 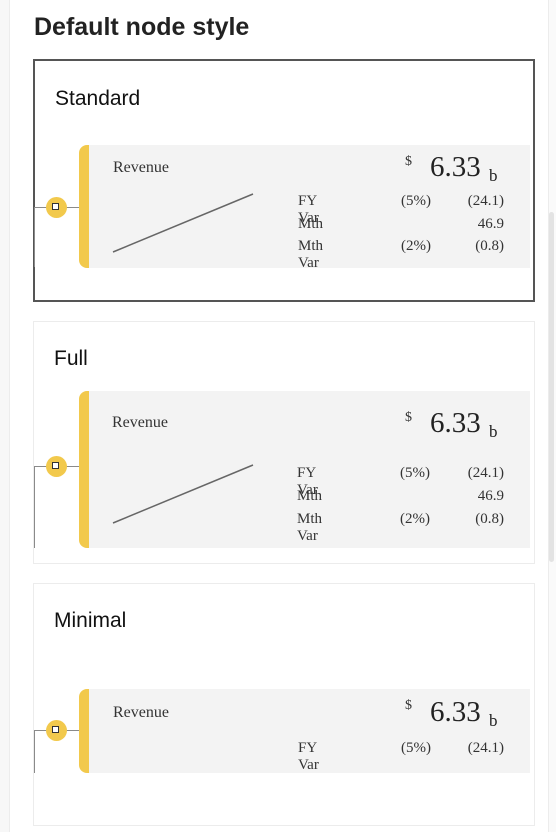 I want to click on style-option-title: Full, so click(x=71, y=358).